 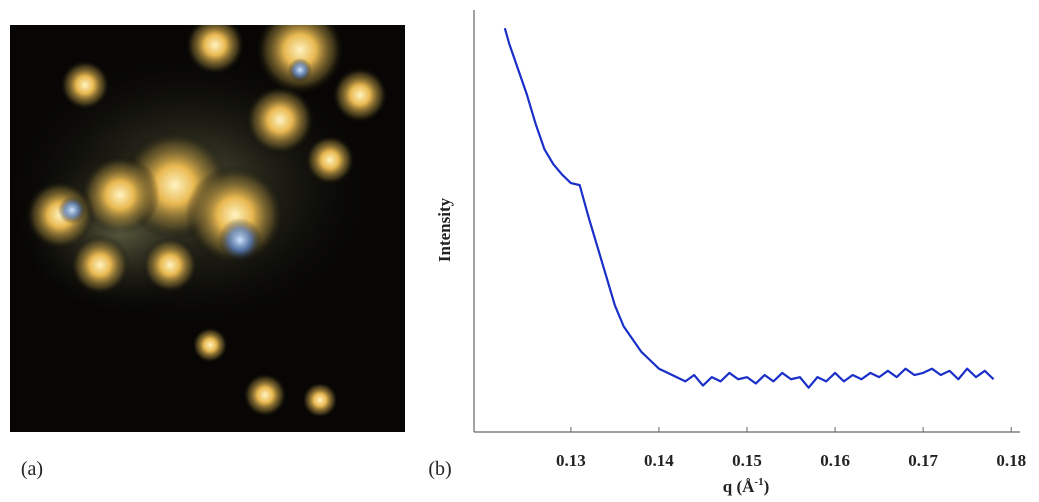 I want to click on x-tick-label: 0.13, so click(x=571, y=460).